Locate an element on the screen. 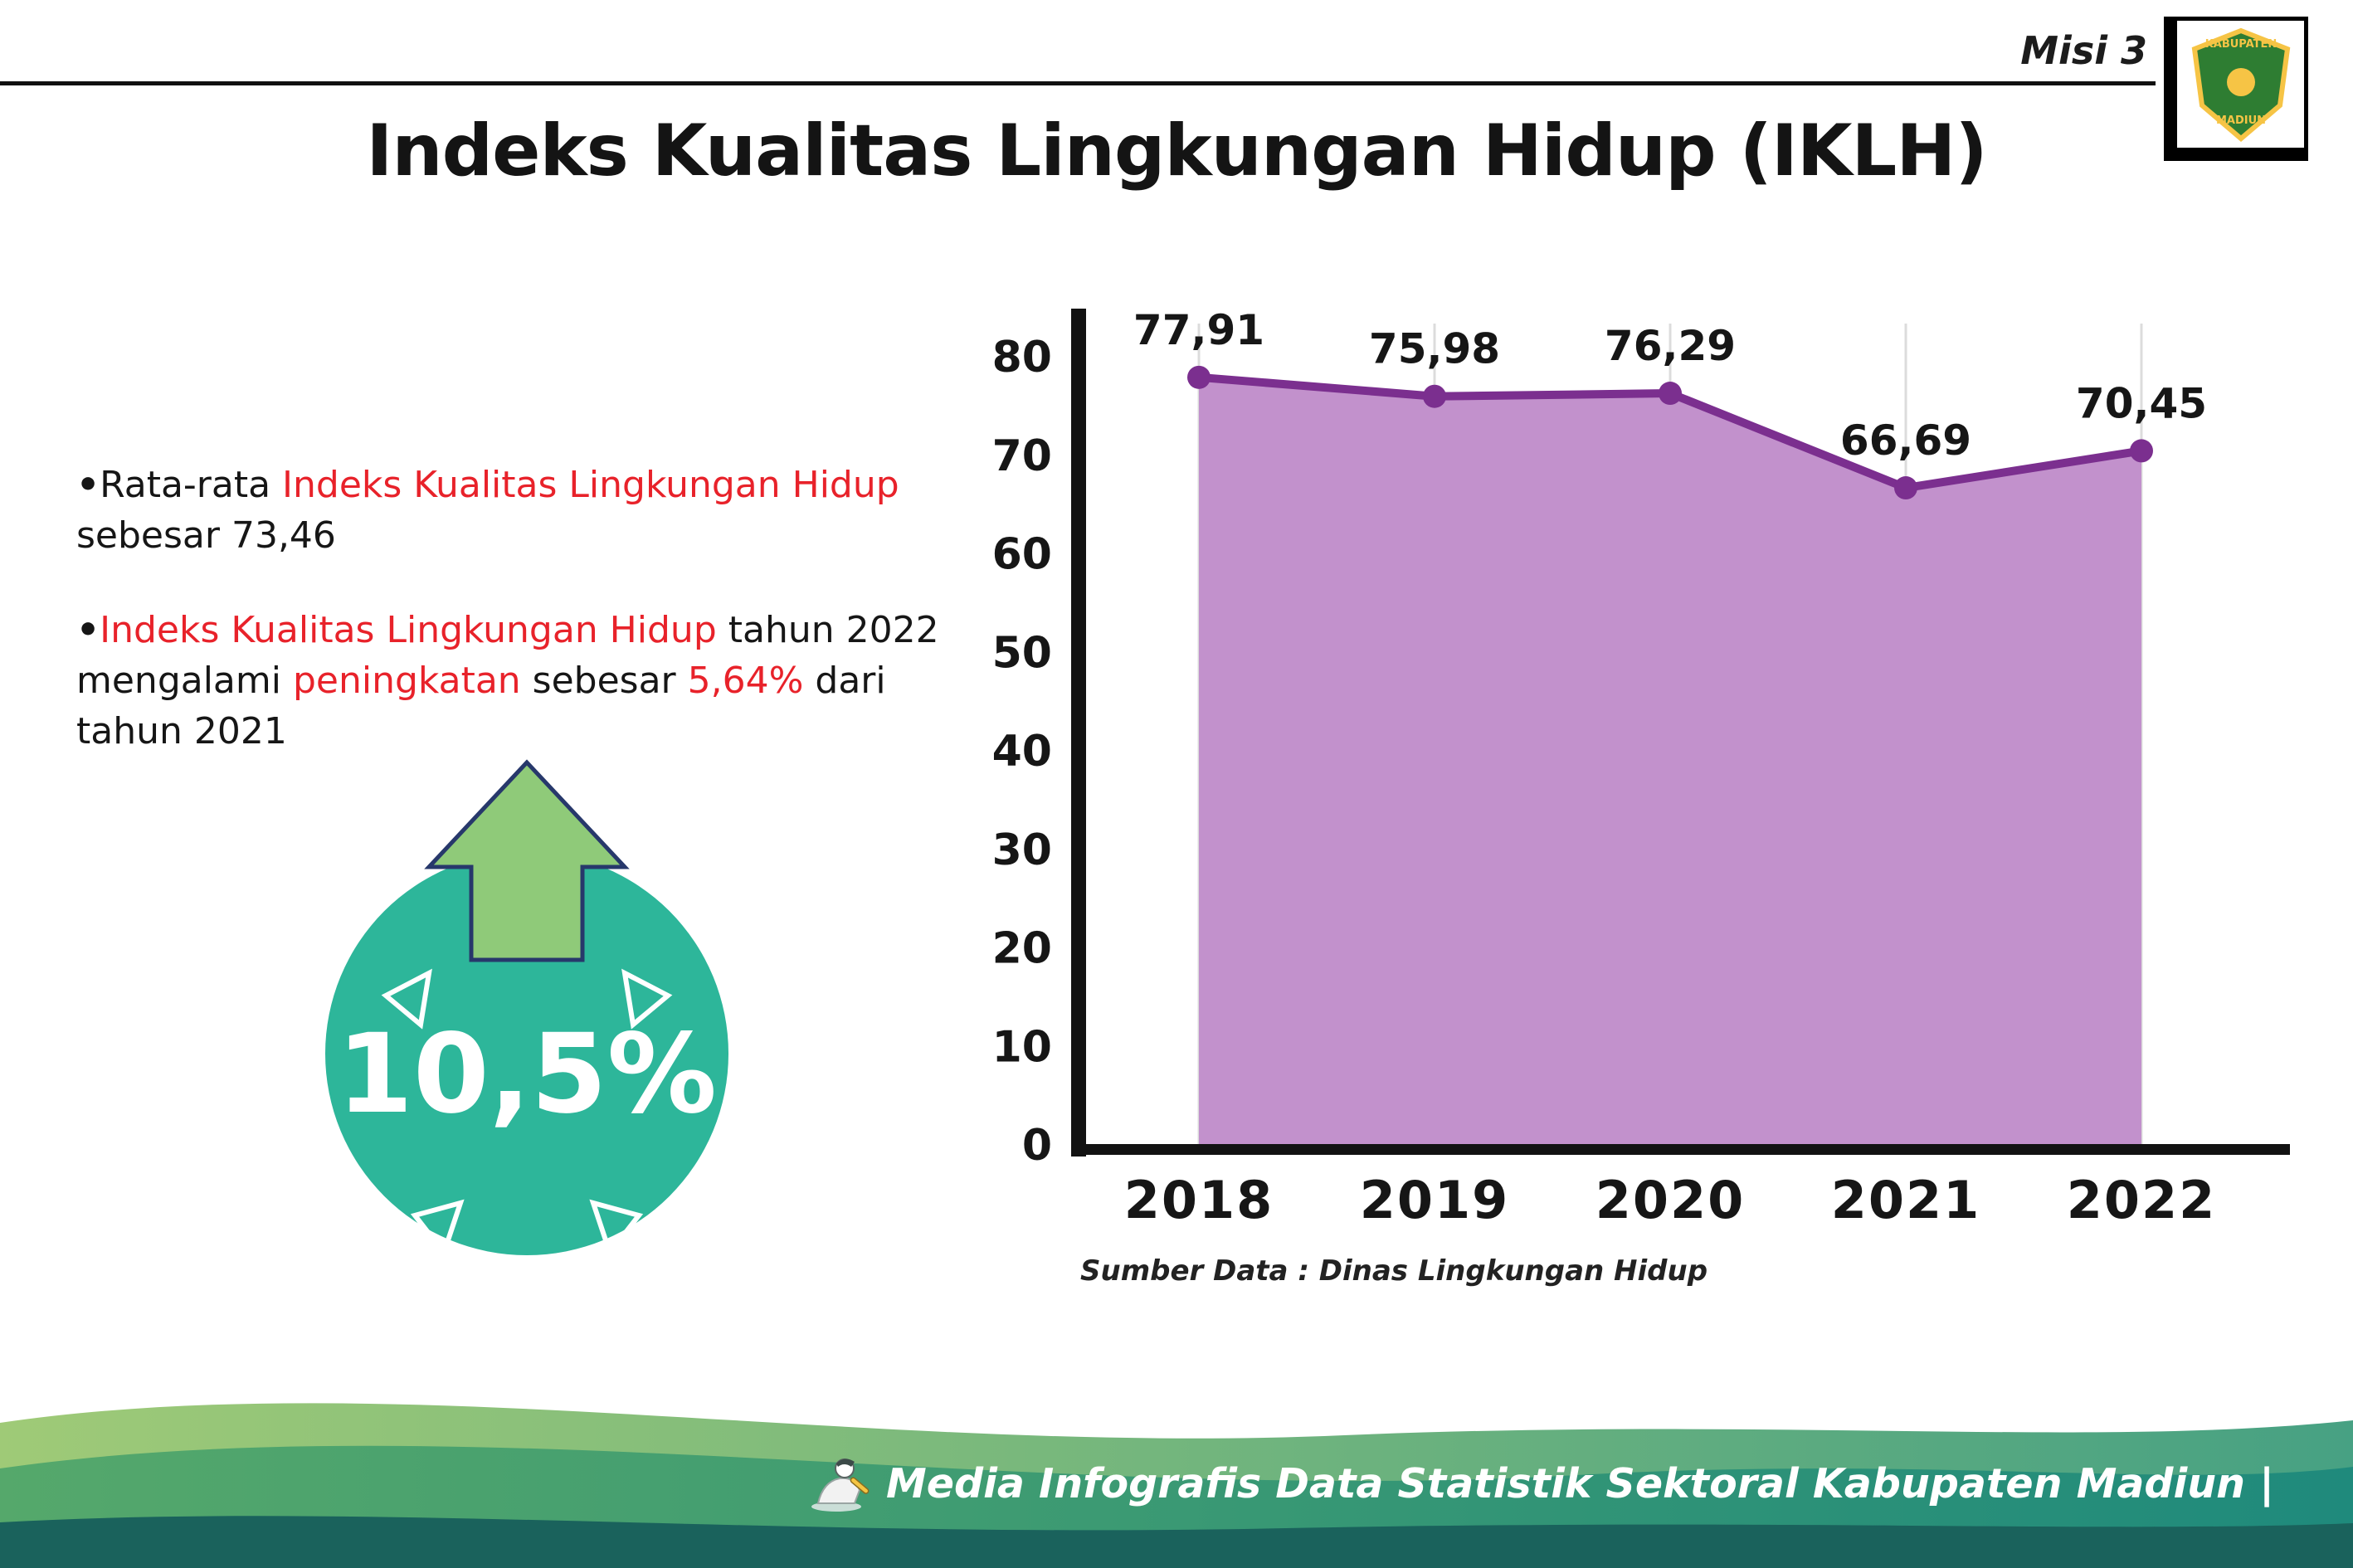 Image resolution: width=2353 pixels, height=1568 pixels. x-tick-label: 2020 is located at coordinates (1670, 1200).